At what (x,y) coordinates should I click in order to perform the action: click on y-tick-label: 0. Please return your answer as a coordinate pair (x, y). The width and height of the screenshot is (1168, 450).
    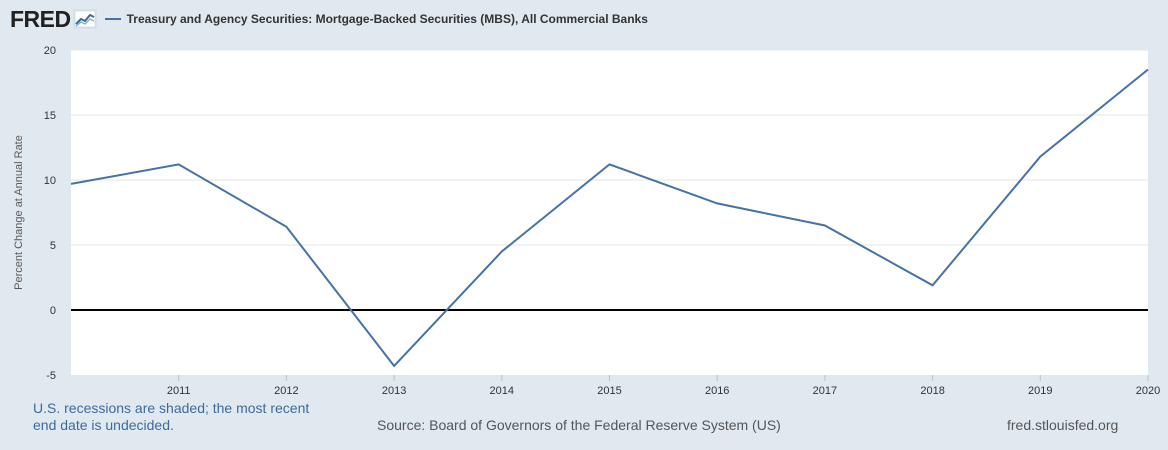
    Looking at the image, I should click on (53, 311).